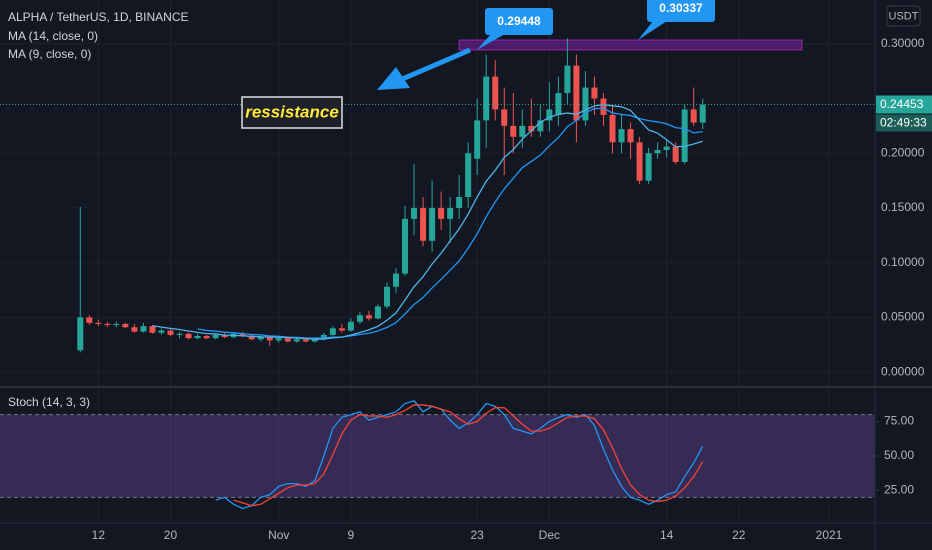 The width and height of the screenshot is (932, 550). What do you see at coordinates (681, 8) in the screenshot?
I see `callout-label: 0.30337` at bounding box center [681, 8].